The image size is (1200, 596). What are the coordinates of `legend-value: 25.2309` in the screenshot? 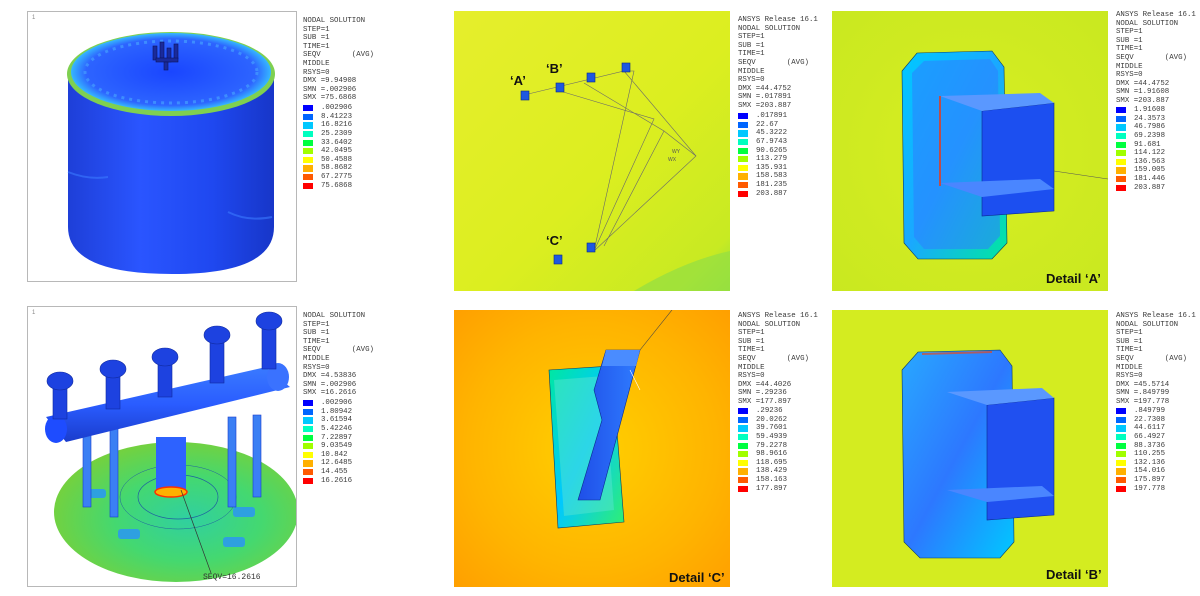 It's located at (337, 134).